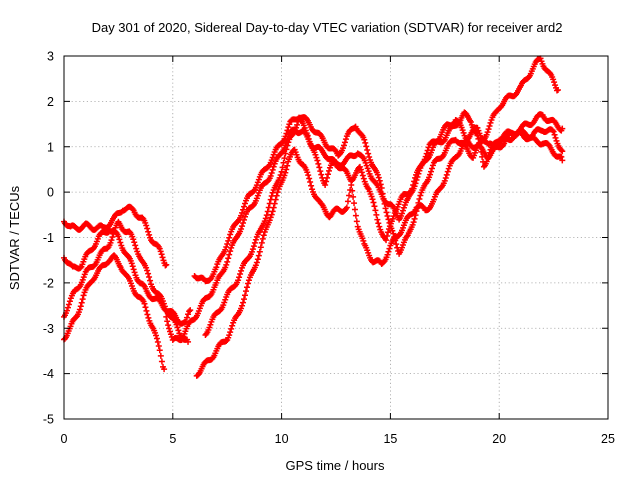 The width and height of the screenshot is (640, 480). I want to click on x-tick-label: 5, so click(172, 439).